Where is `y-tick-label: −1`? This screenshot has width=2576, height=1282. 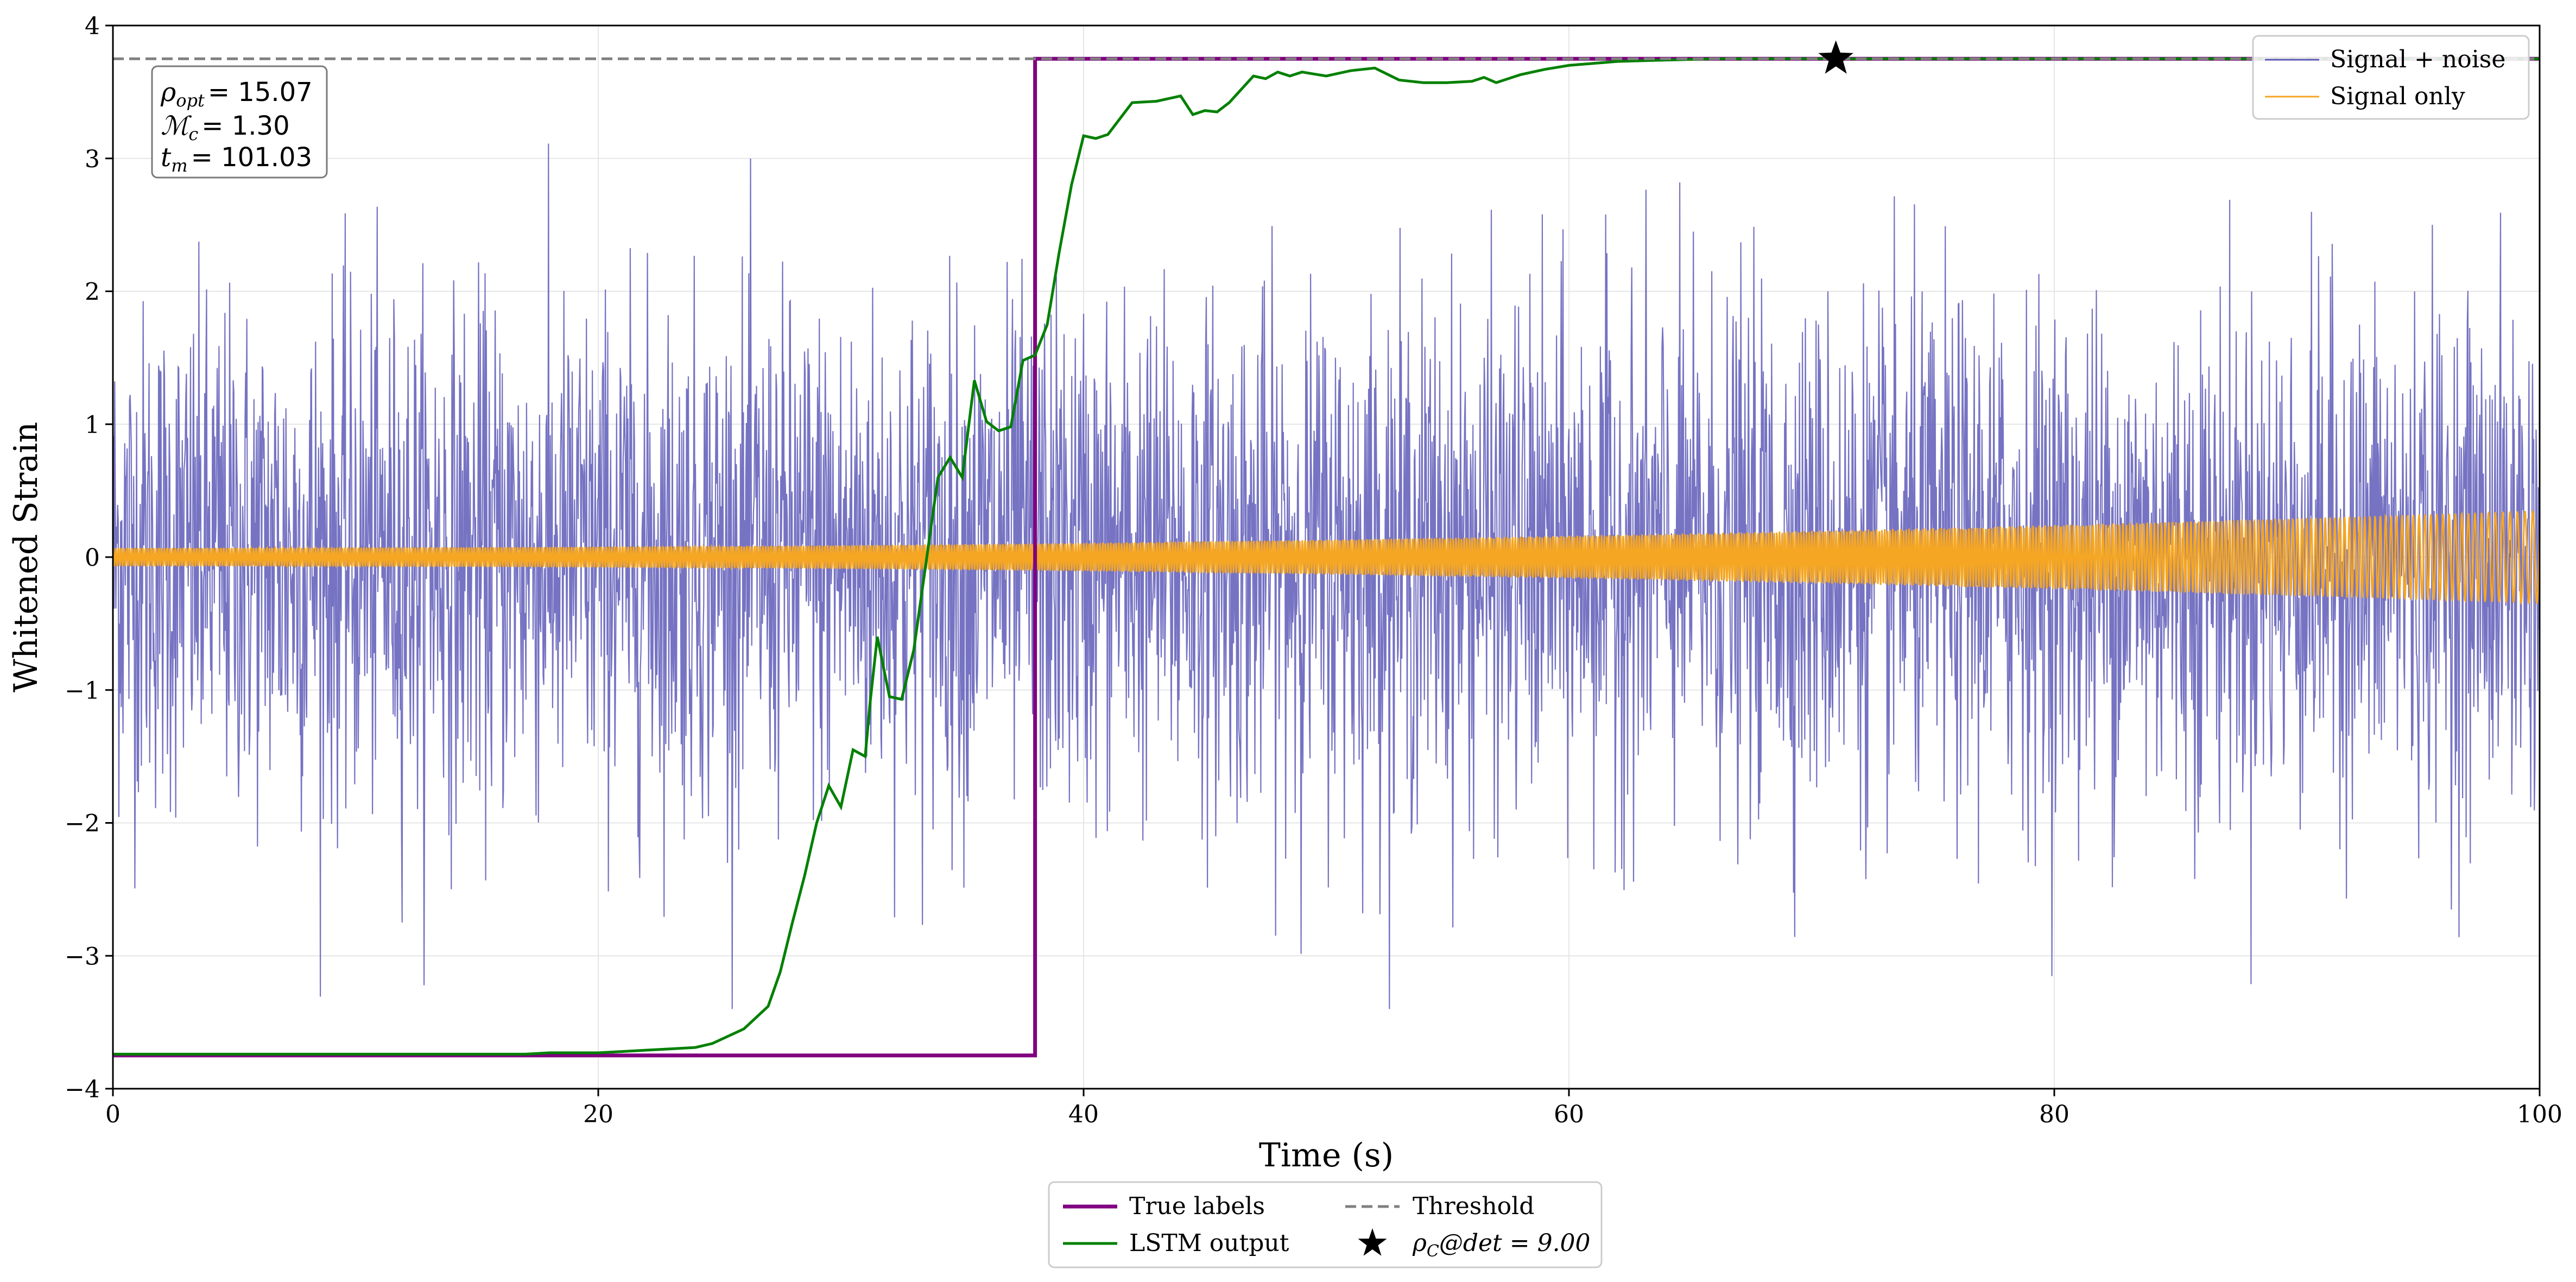 y-tick-label: −1 is located at coordinates (82, 691).